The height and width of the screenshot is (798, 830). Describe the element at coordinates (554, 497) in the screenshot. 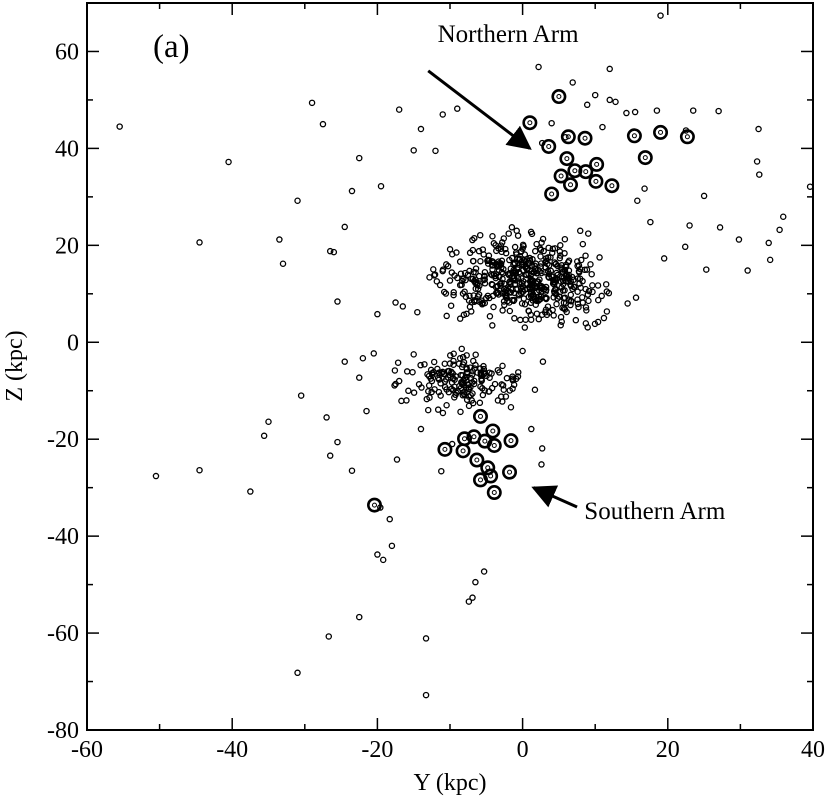

I see `annotation-arrow` at that location.